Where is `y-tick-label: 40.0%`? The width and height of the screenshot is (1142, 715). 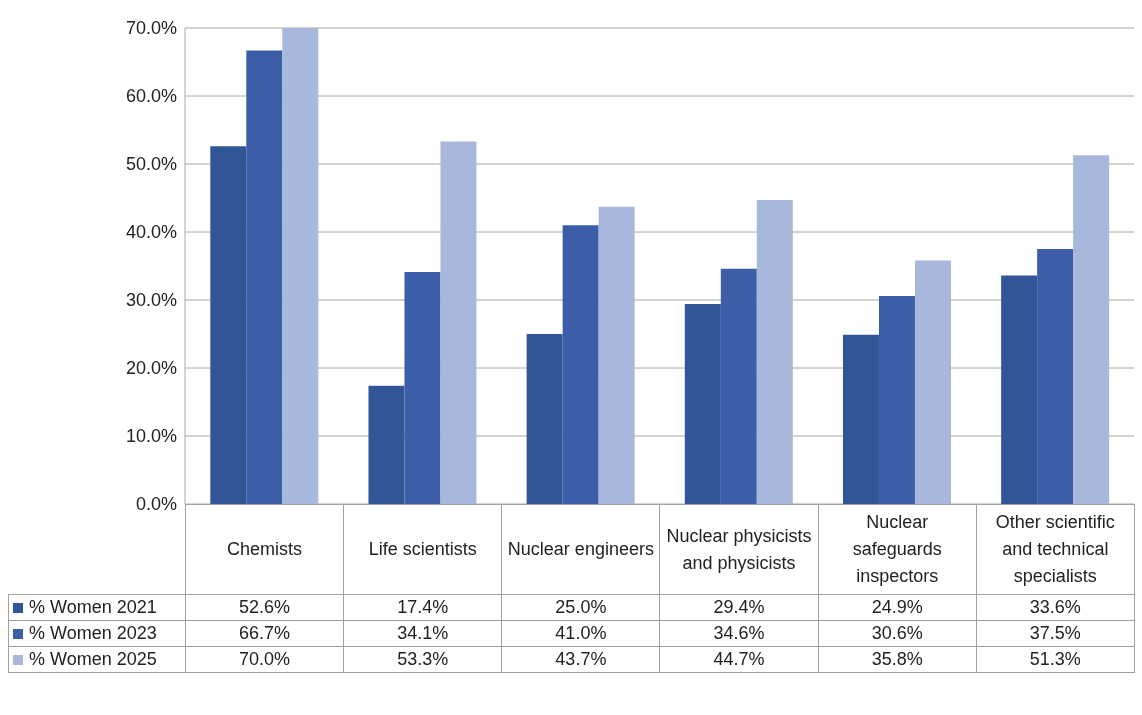
y-tick-label: 40.0% is located at coordinates (151, 232).